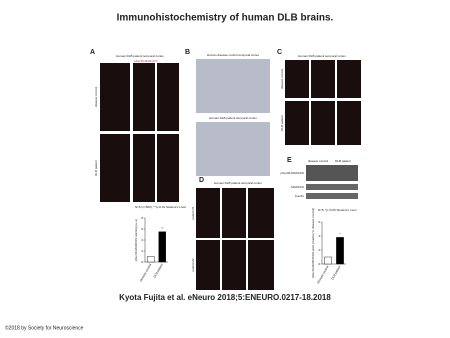 This screenshot has width=450, height=338. I want to click on panel-label: D, so click(201, 180).